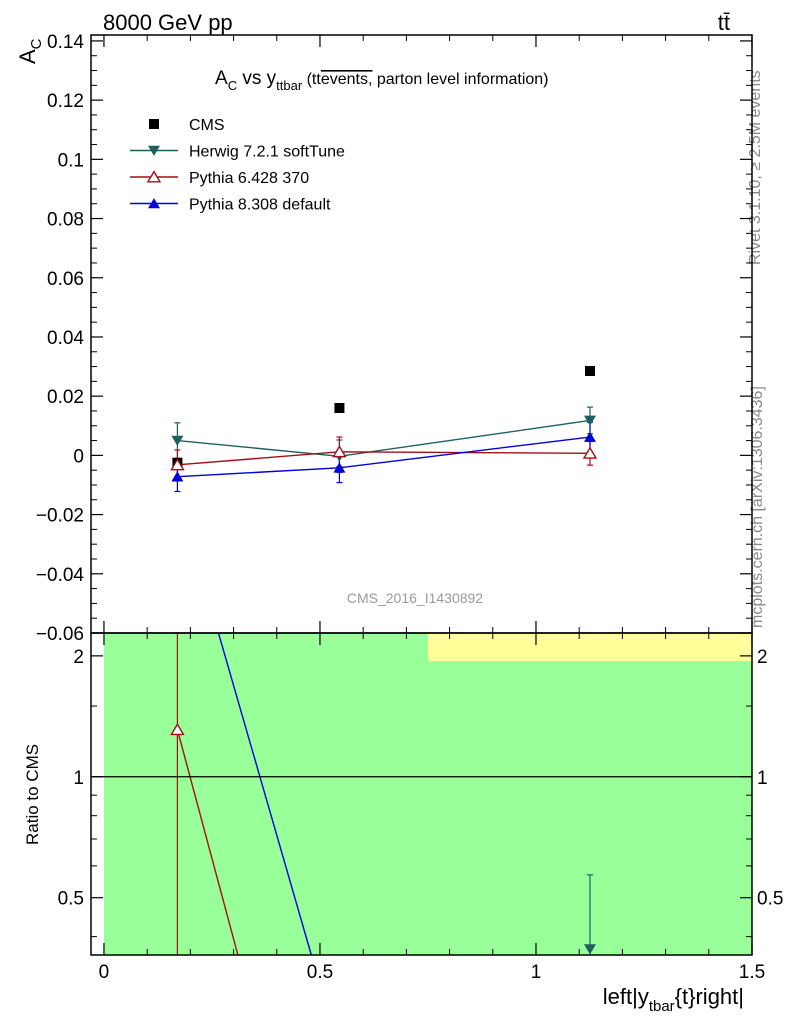  I want to click on xlabel-sub: tbar, so click(662, 1006).